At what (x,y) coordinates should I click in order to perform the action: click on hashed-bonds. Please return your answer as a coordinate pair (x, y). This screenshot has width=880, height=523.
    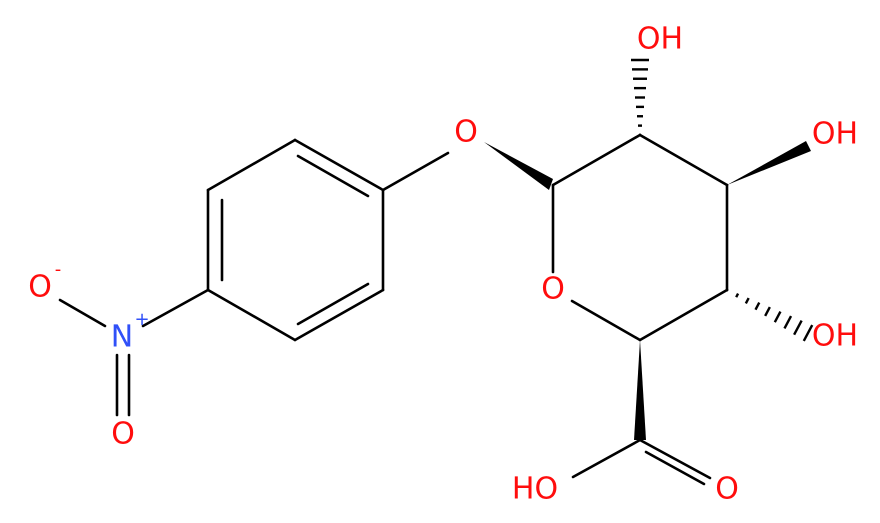
    Looking at the image, I should click on (722, 200).